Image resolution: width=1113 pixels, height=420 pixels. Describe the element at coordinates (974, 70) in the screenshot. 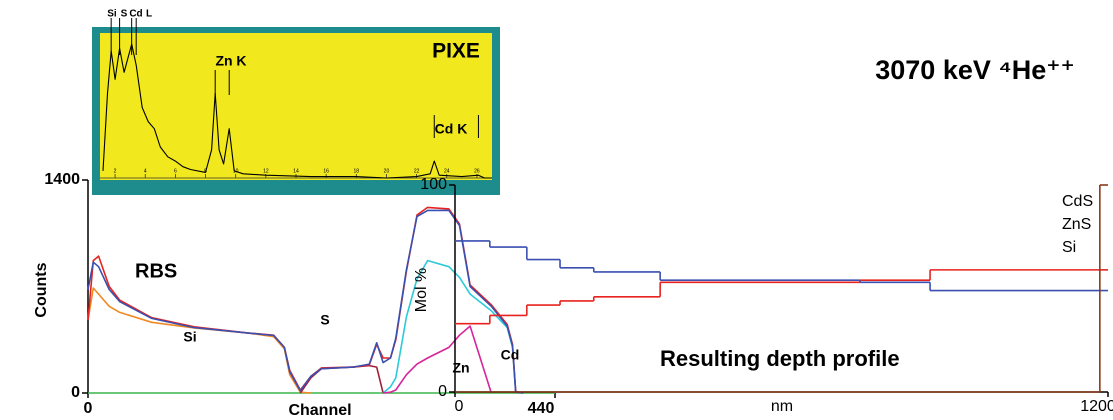

I see `chart-title: 3070 keV ⁴He⁺⁺` at that location.